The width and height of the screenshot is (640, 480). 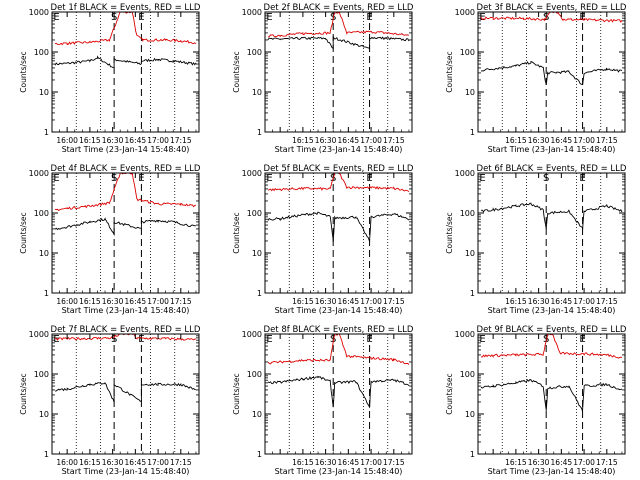 I want to click on panel-title: Det 8f BLACK = Events, RED = LLD, so click(x=339, y=330).